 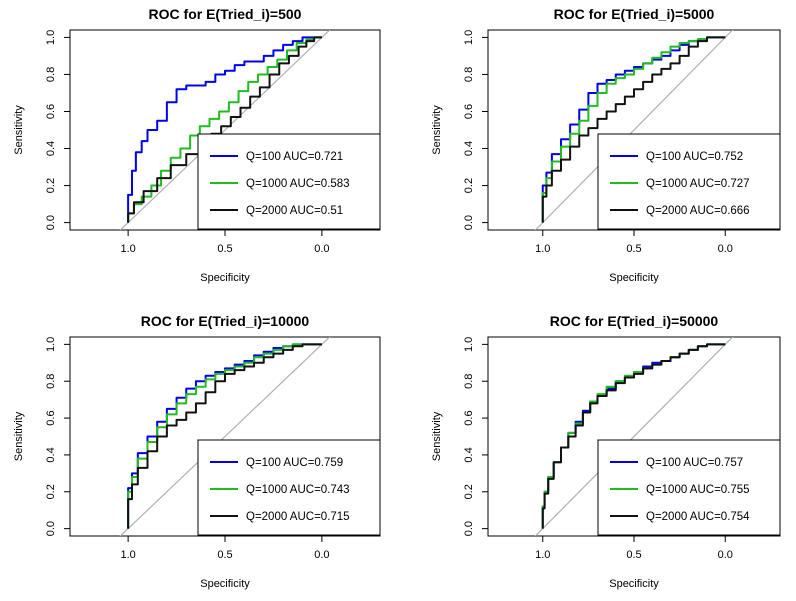 I want to click on chart-title: ROC for E(Tried_i)=500, so click(x=225, y=14).